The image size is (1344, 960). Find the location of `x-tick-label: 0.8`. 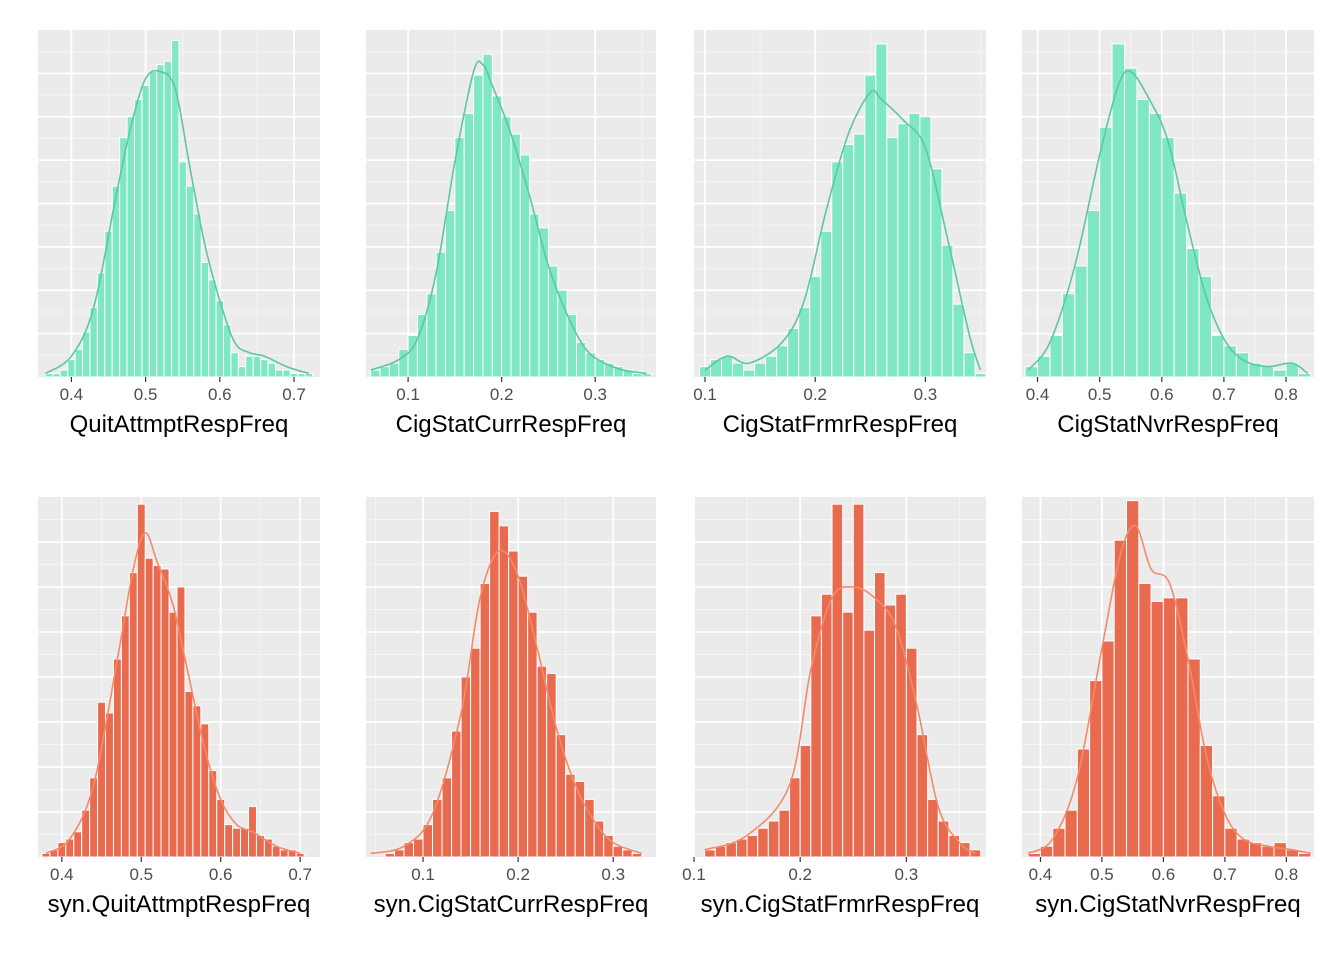

x-tick-label: 0.8 is located at coordinates (1287, 874).